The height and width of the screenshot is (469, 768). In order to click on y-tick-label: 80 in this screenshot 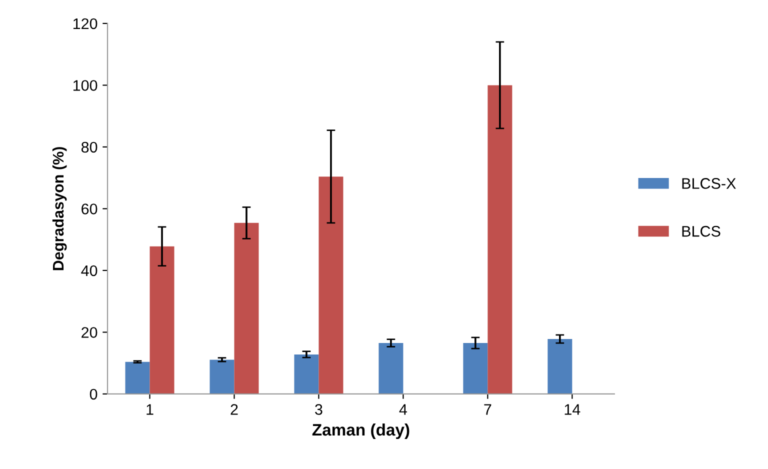, I will do `click(89, 147)`.